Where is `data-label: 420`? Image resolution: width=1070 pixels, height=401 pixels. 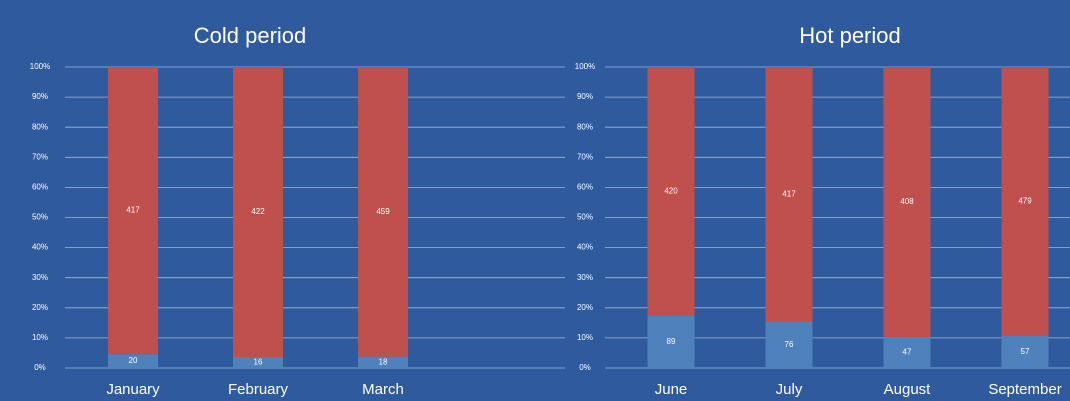
data-label: 420 is located at coordinates (671, 190).